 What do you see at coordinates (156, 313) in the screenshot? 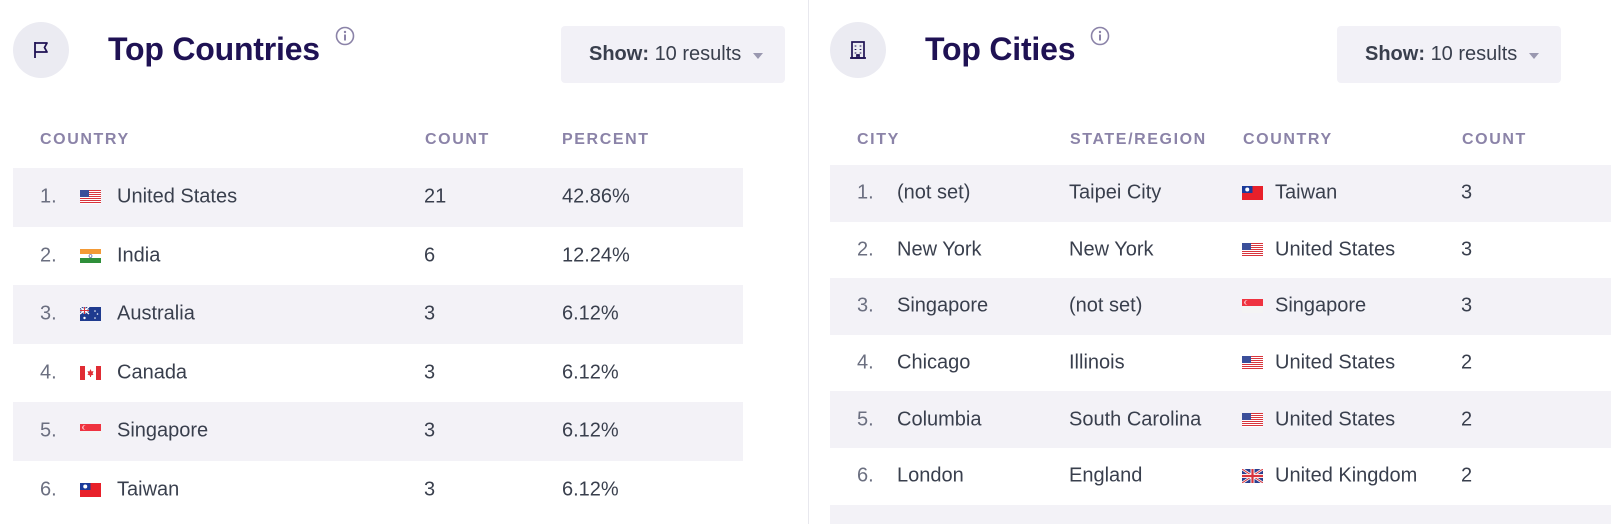
I see `row-country: Australia` at bounding box center [156, 313].